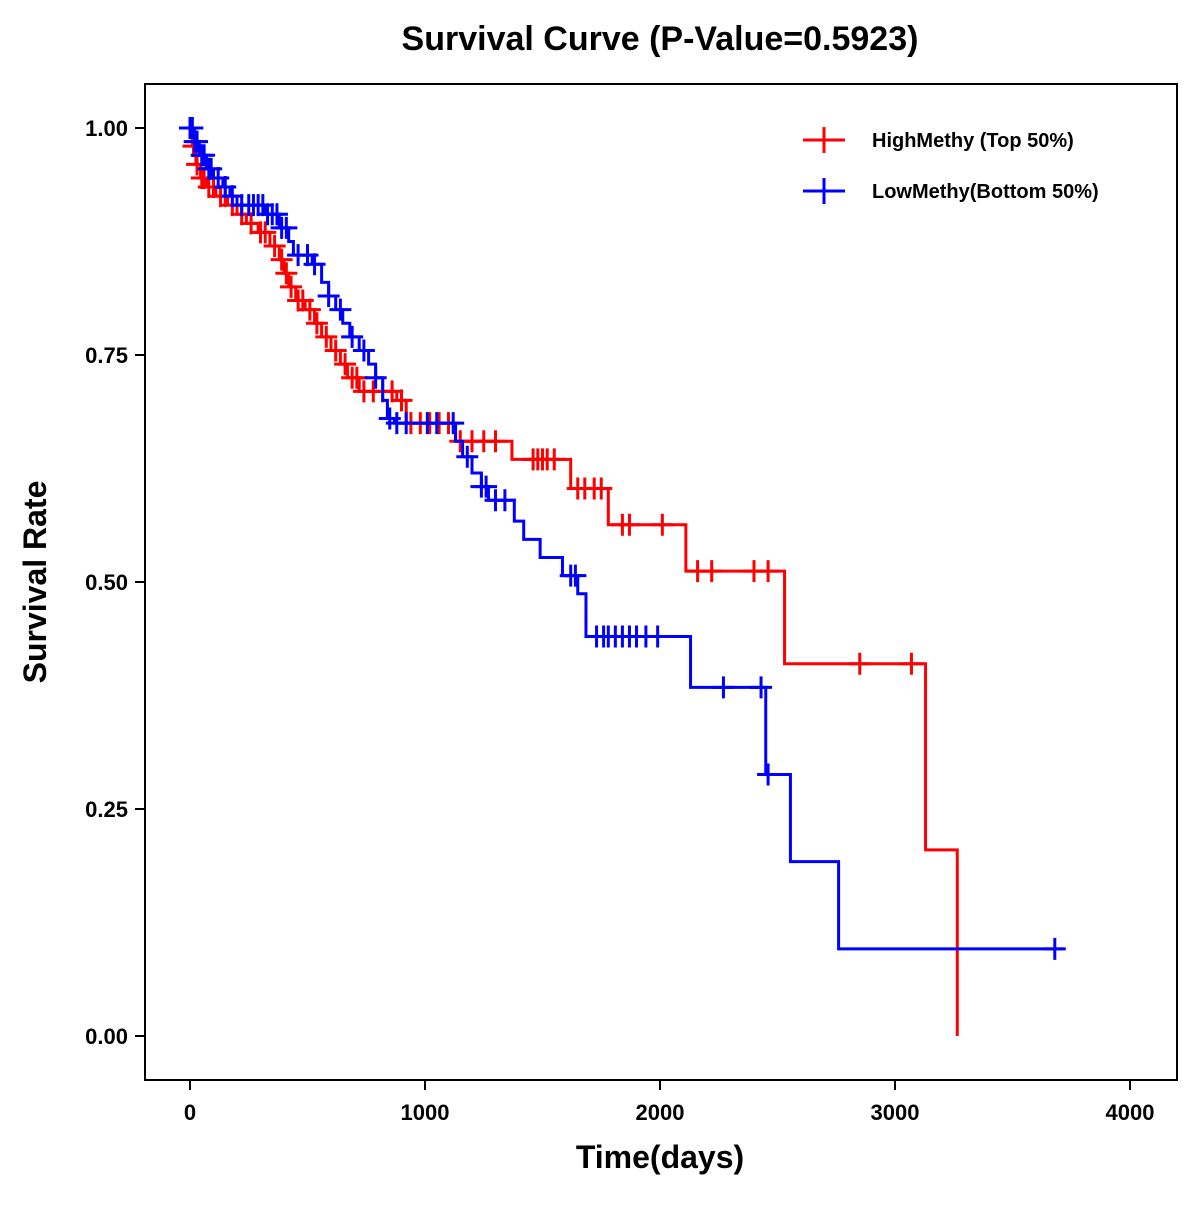 The image size is (1200, 1205). Describe the element at coordinates (895, 1112) in the screenshot. I see `x-tick-label: 3000` at that location.